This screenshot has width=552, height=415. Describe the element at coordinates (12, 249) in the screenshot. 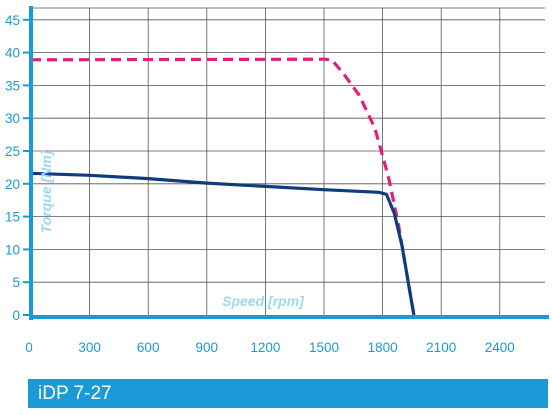

I see `y-tick-label: 10` at that location.